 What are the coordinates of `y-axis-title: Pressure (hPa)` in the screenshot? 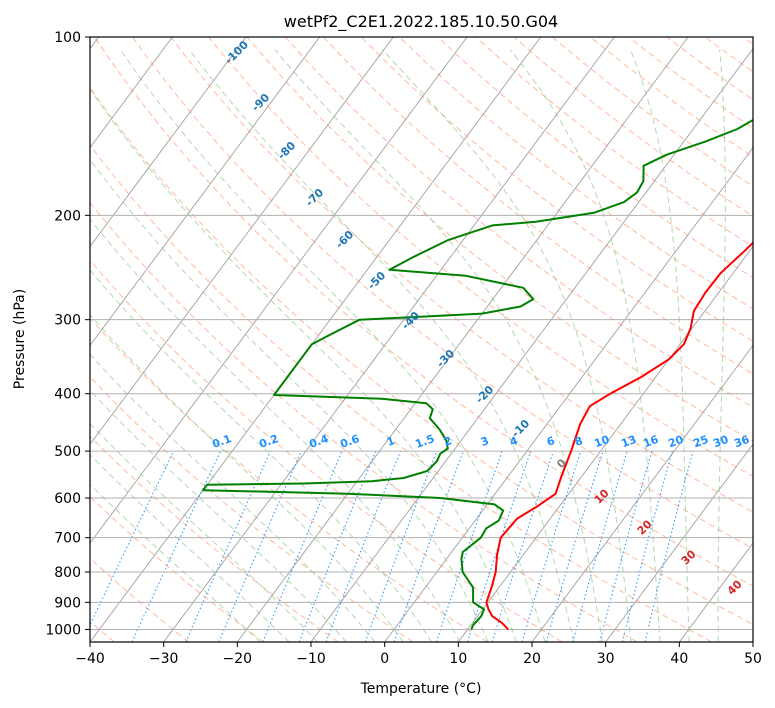 It's located at (20, 339).